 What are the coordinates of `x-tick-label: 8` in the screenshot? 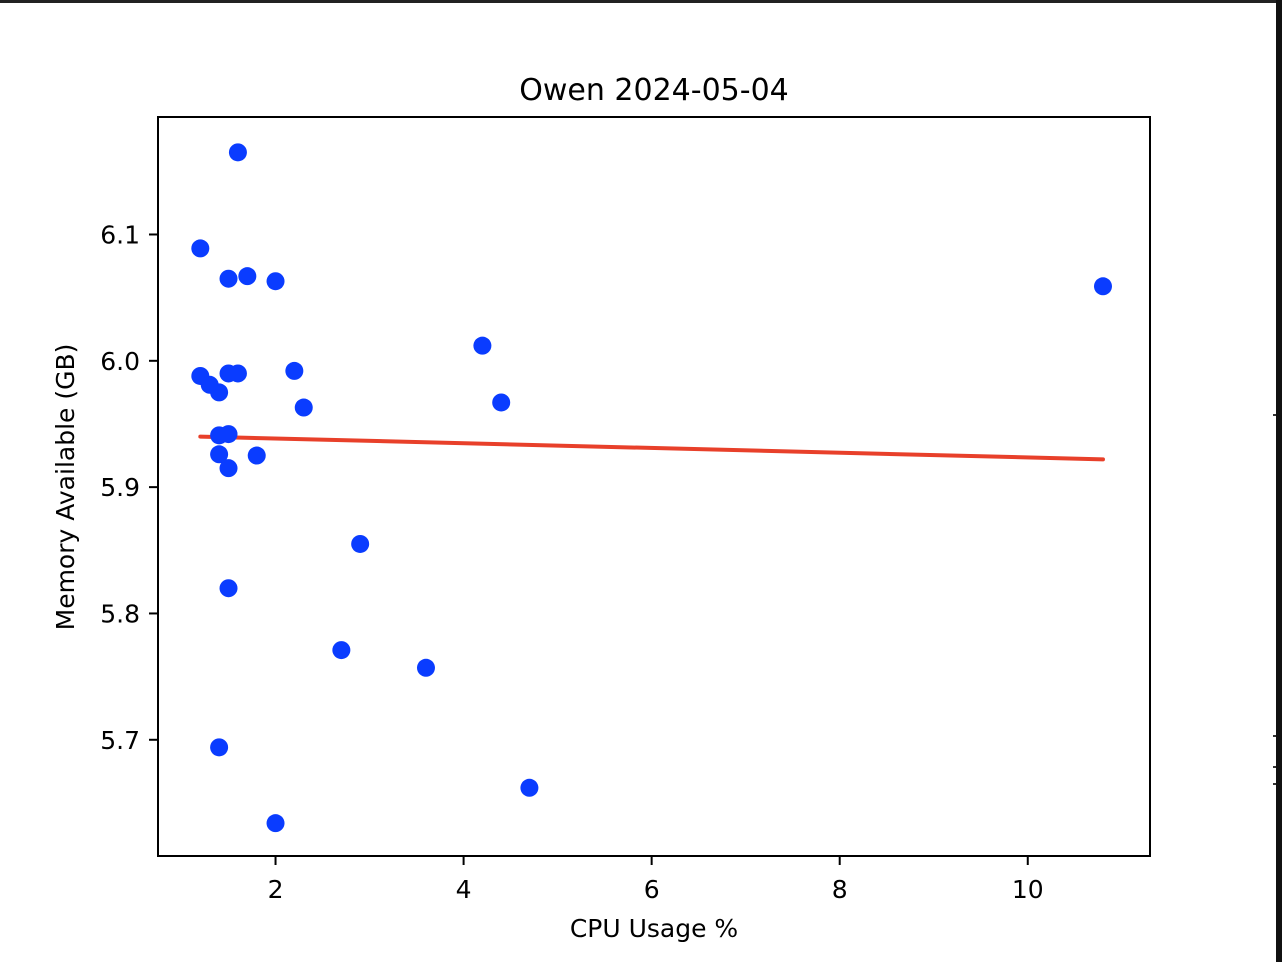 It's located at (840, 889).